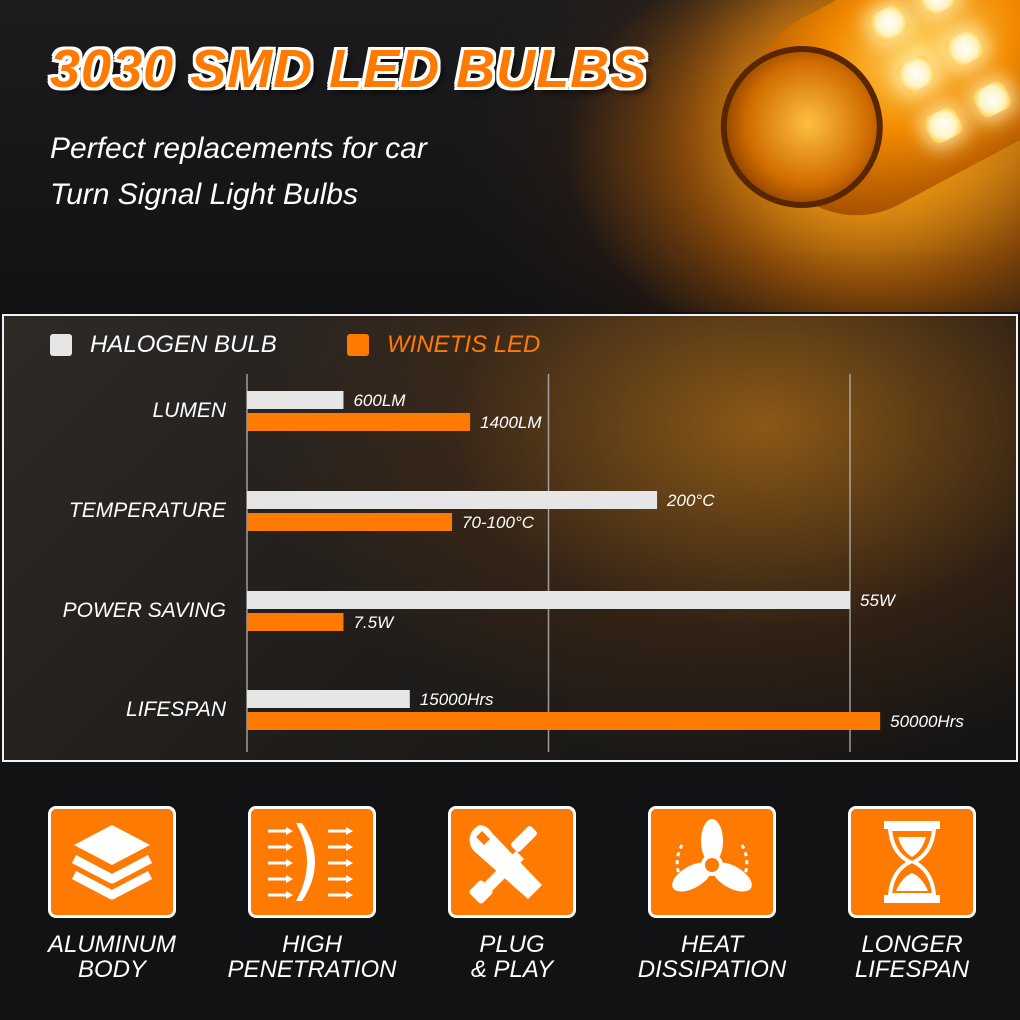 This screenshot has height=1020, width=1020. Describe the element at coordinates (512, 969) in the screenshot. I see `feature-label-line: & PLAY` at that location.